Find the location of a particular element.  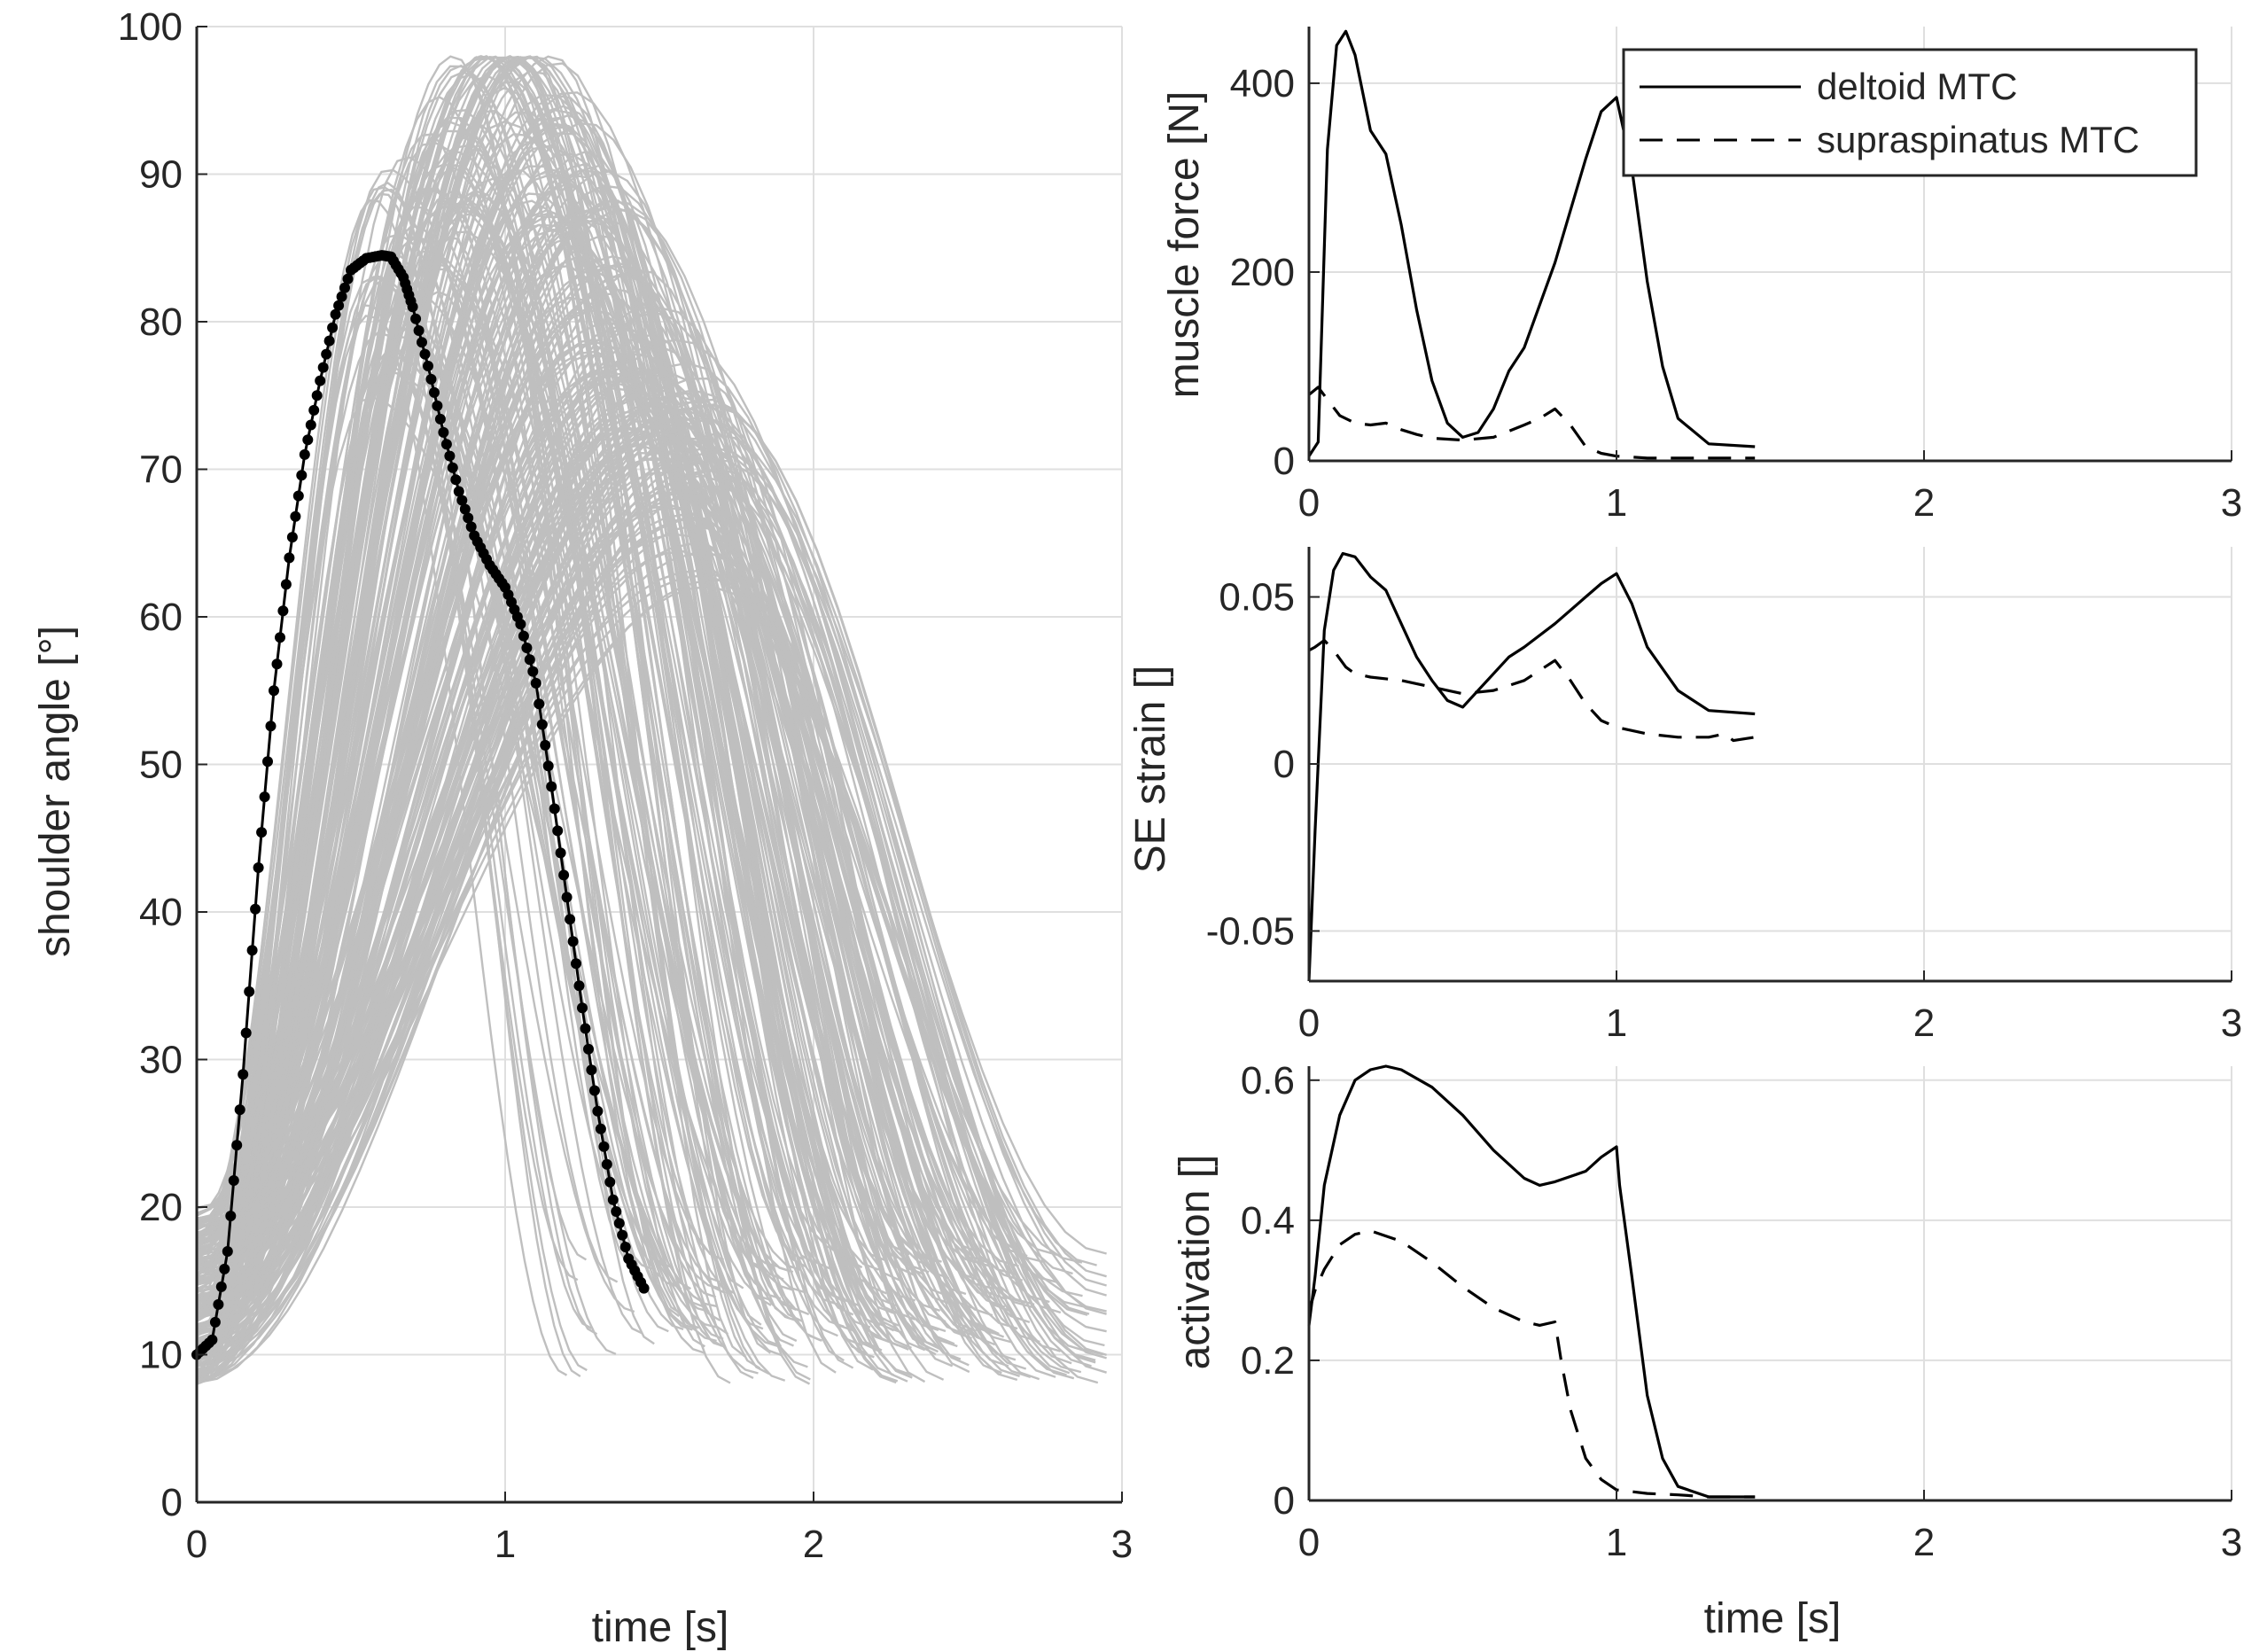

strain-y-axis-label: SE strain [] is located at coordinates (1150, 770).